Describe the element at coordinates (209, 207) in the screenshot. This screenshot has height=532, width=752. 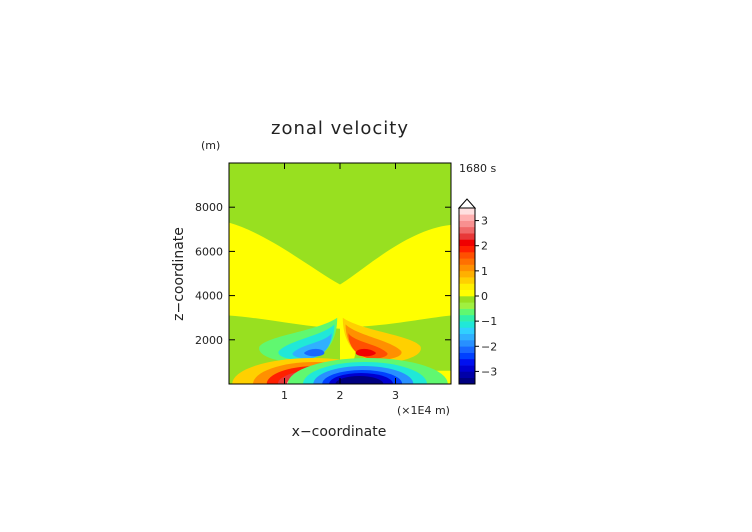
I see `y-tick-label: 8000` at that location.